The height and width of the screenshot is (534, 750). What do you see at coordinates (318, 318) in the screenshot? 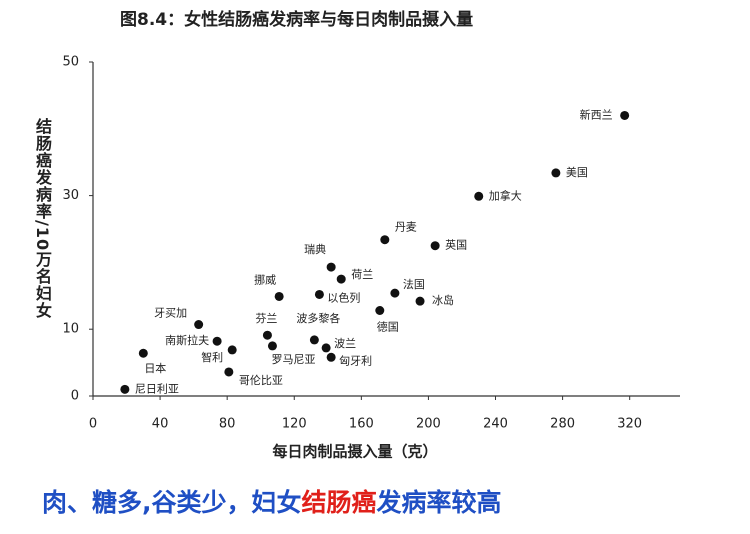
I see `point-label: 波多黎各` at bounding box center [318, 318].